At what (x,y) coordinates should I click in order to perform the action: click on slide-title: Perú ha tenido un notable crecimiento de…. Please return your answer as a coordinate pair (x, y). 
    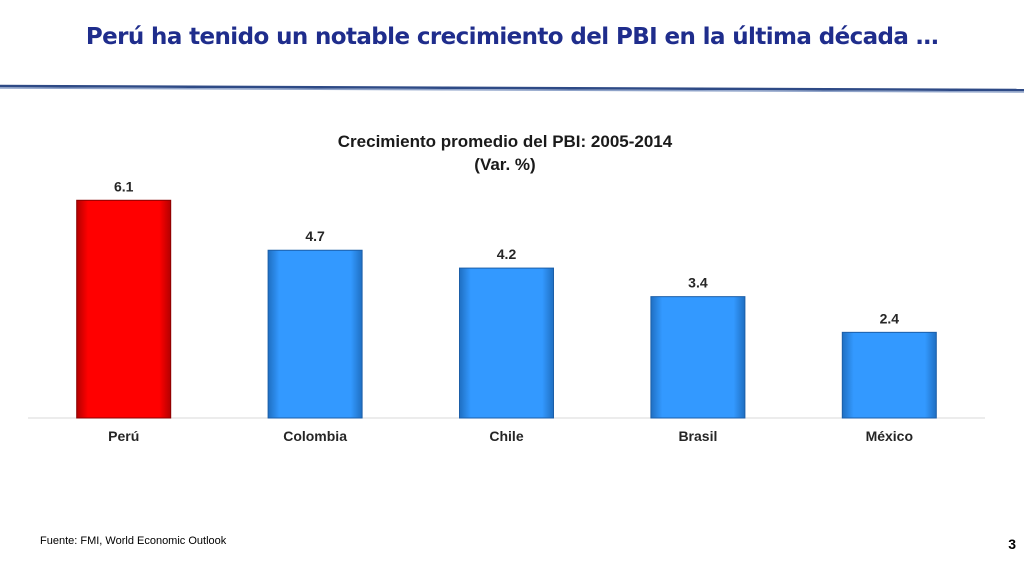
    Looking at the image, I should click on (512, 37).